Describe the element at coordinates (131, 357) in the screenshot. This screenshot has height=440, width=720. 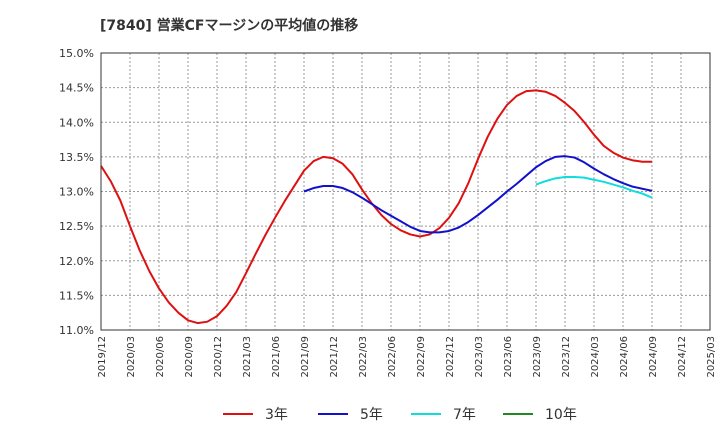
I see `x-tick-label: 2020/03` at that location.